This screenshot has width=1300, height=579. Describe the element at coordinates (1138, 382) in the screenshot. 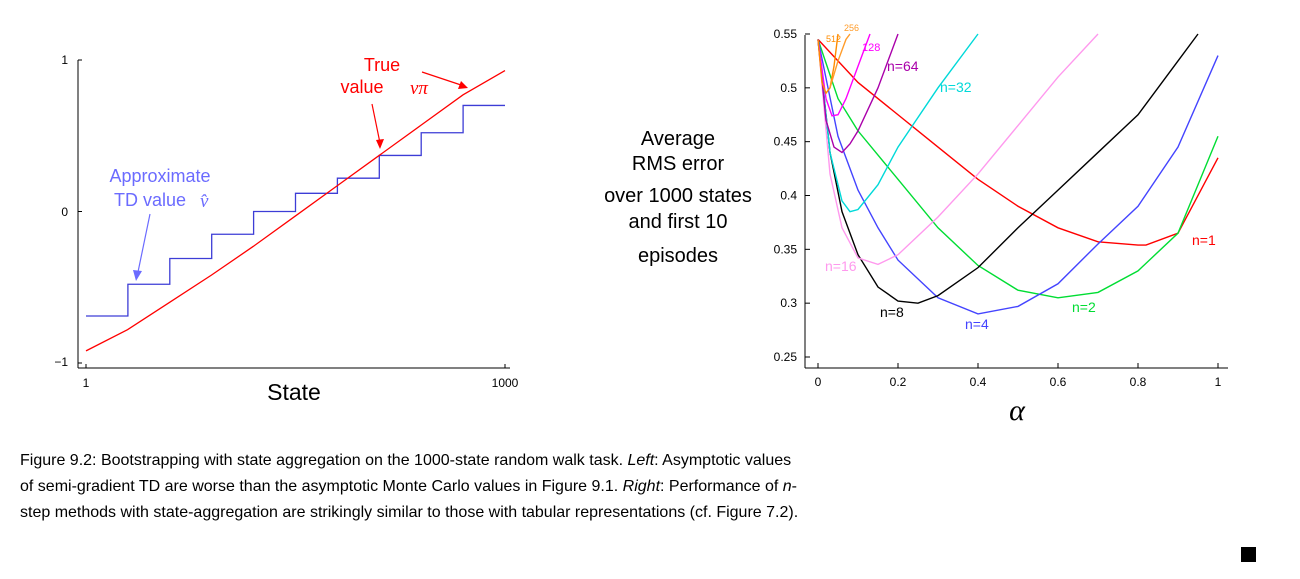

I see `right-xtick-label: 0.8` at that location.